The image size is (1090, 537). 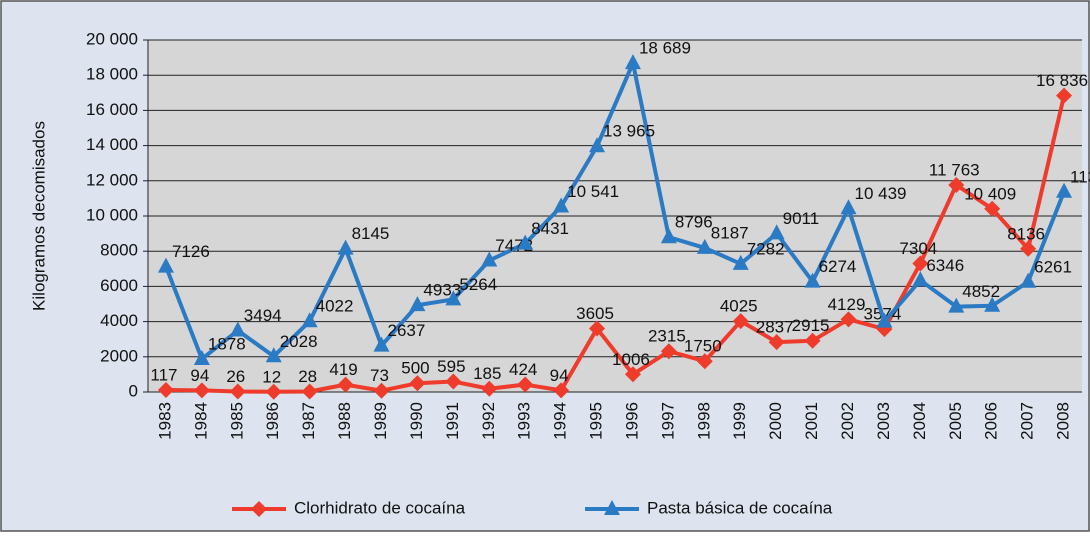 I want to click on data-label: 4022, so click(x=335, y=306).